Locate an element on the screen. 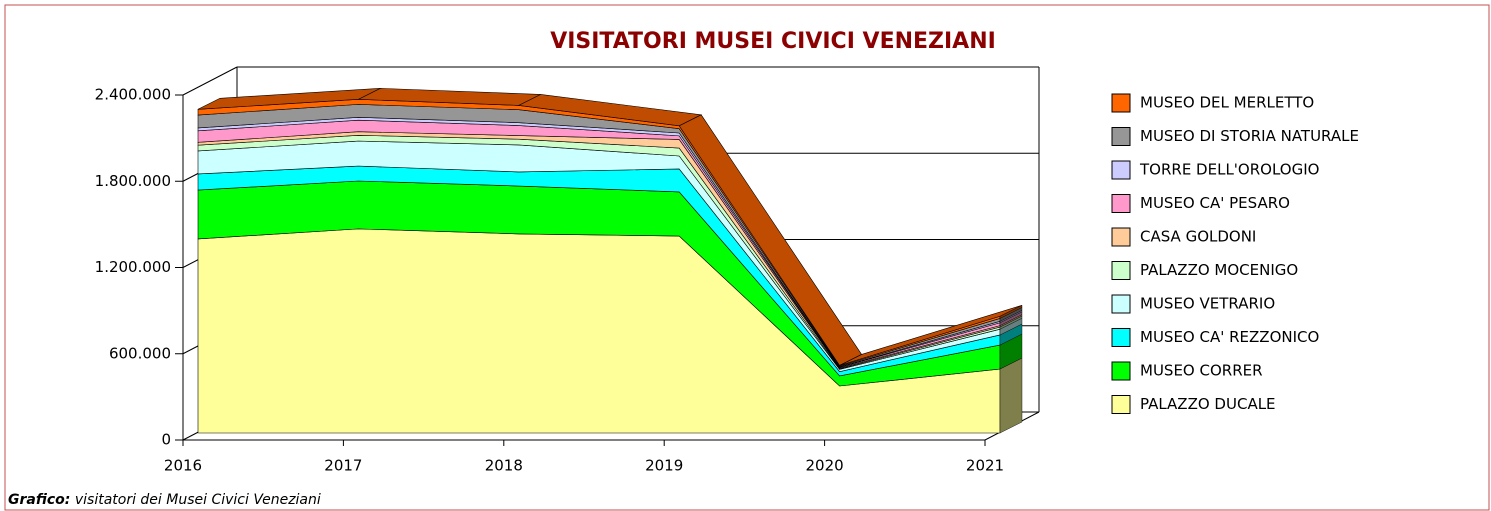 The width and height of the screenshot is (1491, 511). x-tick-label: 2018 is located at coordinates (504, 466).